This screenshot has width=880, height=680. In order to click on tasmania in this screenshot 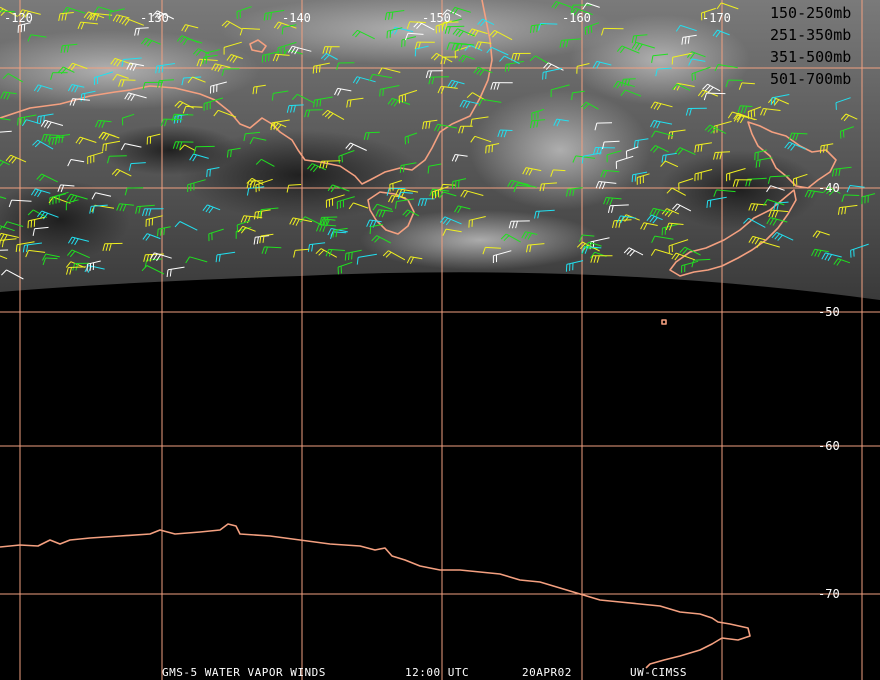, I will do `click(391, 213)`.